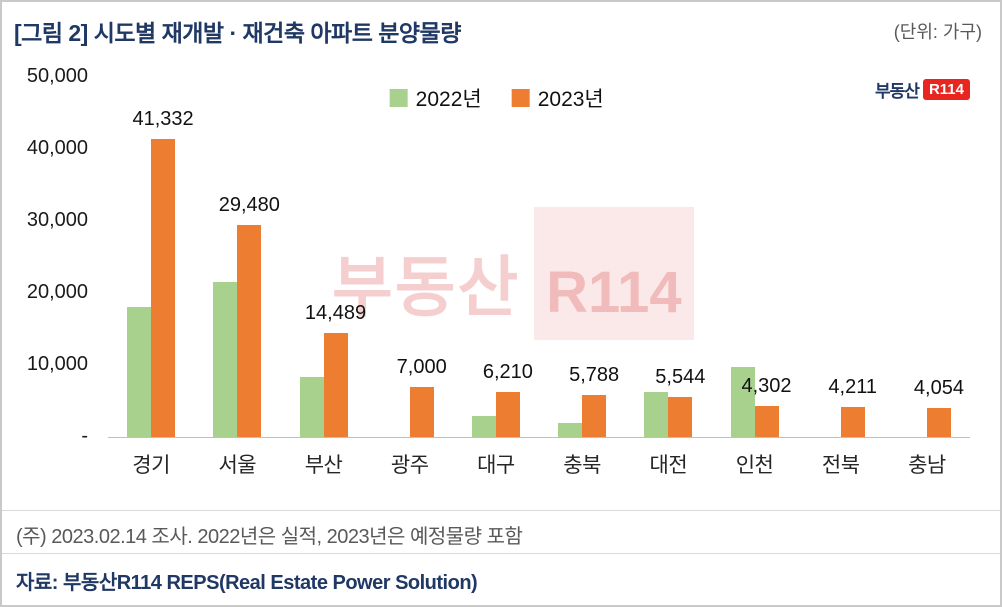  I want to click on category-label: 충남, so click(927, 465).